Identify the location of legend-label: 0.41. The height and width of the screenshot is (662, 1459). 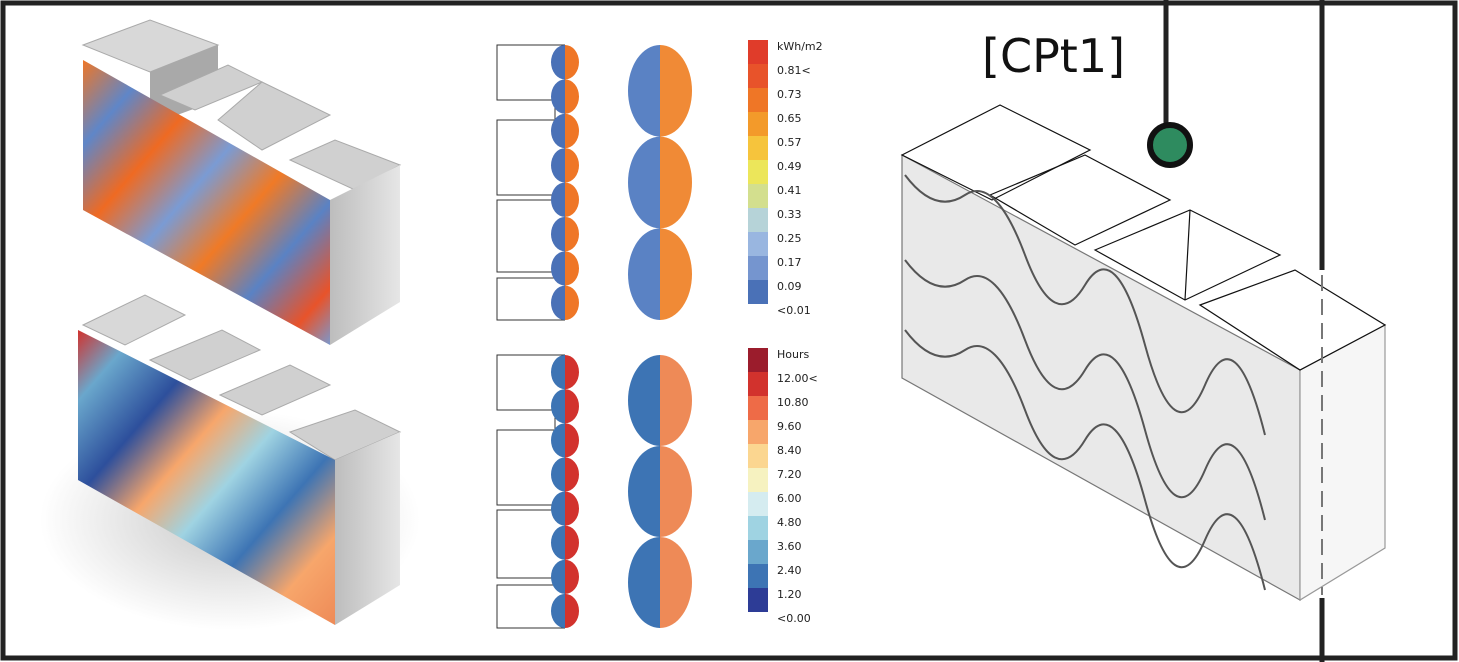
(789, 190).